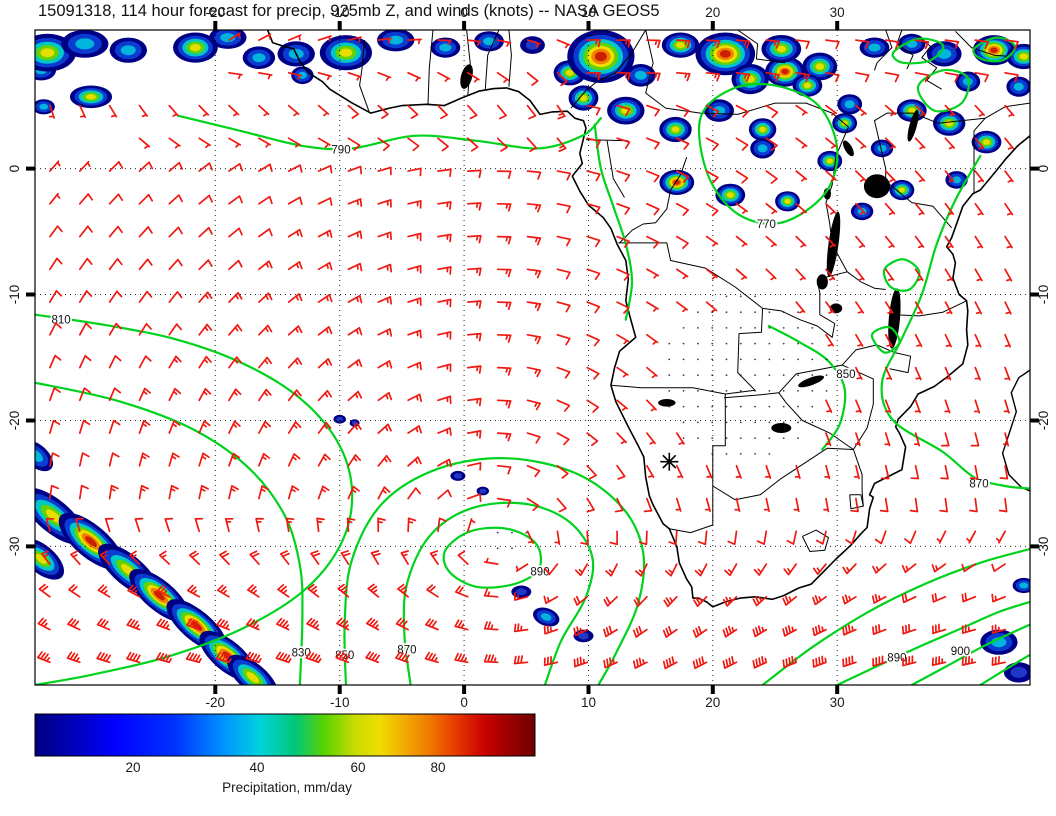  Describe the element at coordinates (464, 12) in the screenshot. I see `x-tick-label: 0` at that location.